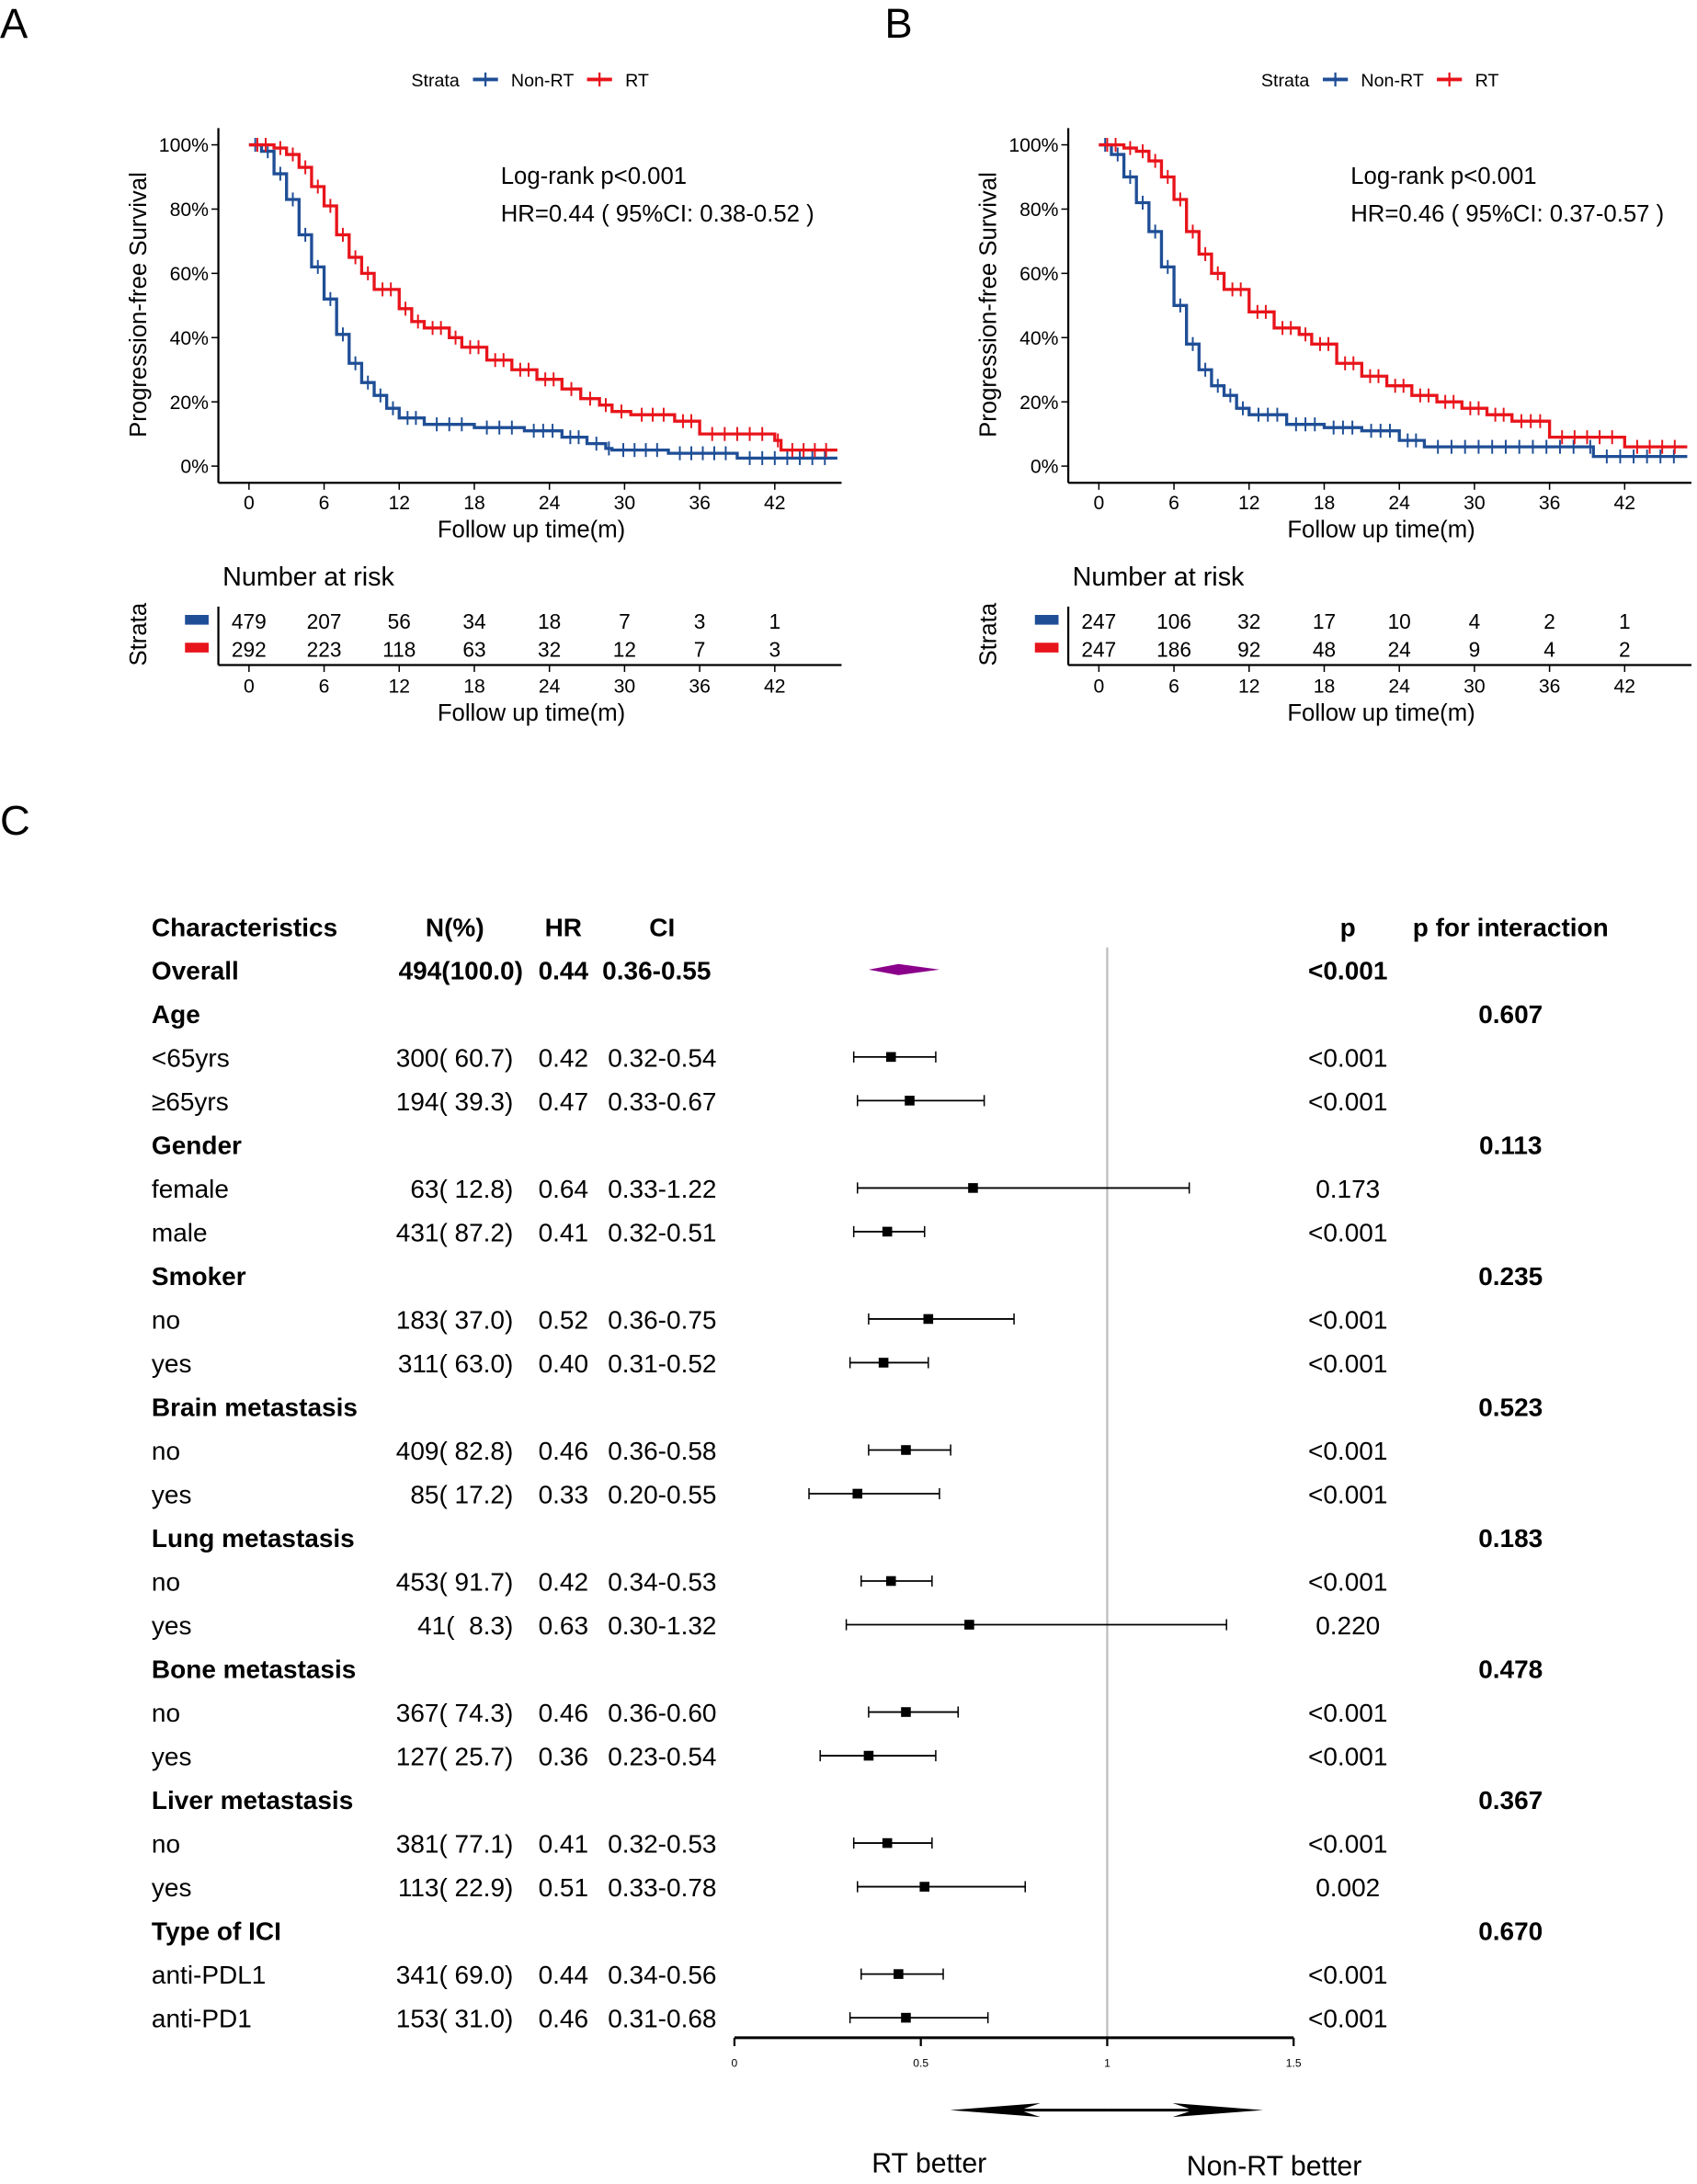  I want to click on row-n: 183( 37.0), so click(455, 1320).